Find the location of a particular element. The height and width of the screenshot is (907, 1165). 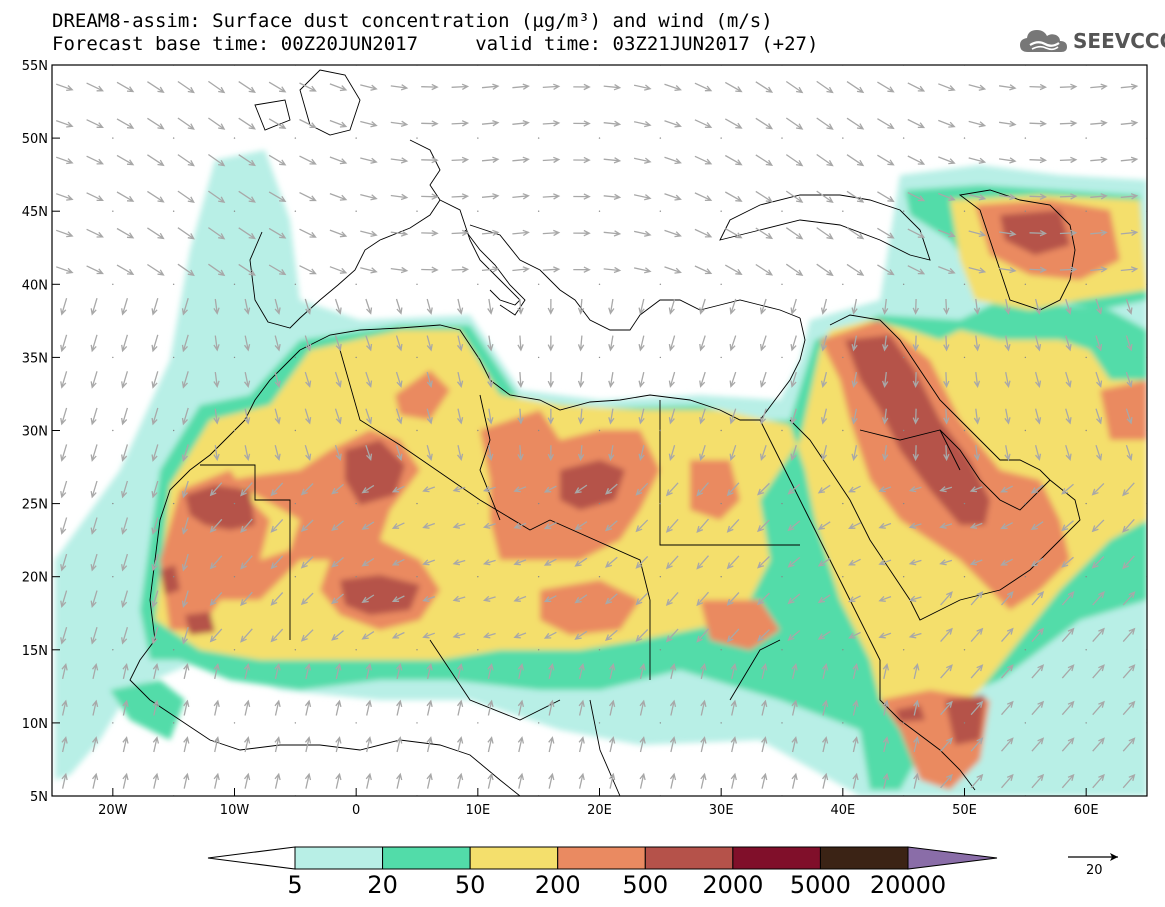

colorbar-under-triangle is located at coordinates (251, 858).